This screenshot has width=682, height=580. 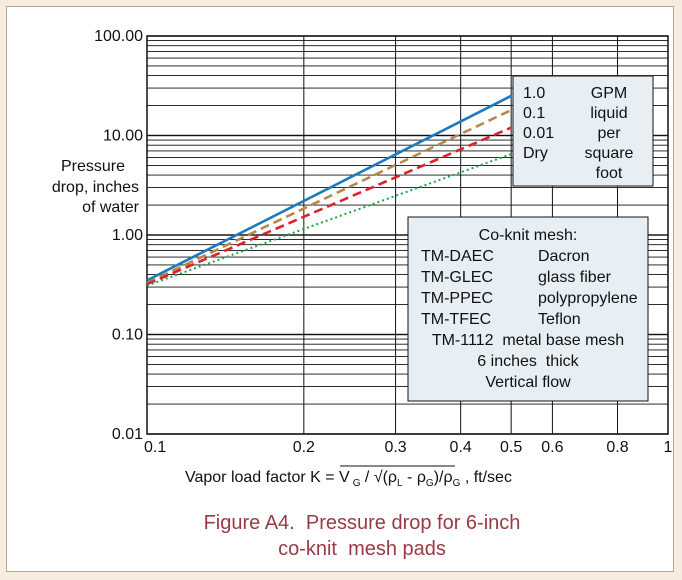 I want to click on y-tick-labels: 100.00 10.00 1.00 0.10 0.01, so click(x=118, y=235).